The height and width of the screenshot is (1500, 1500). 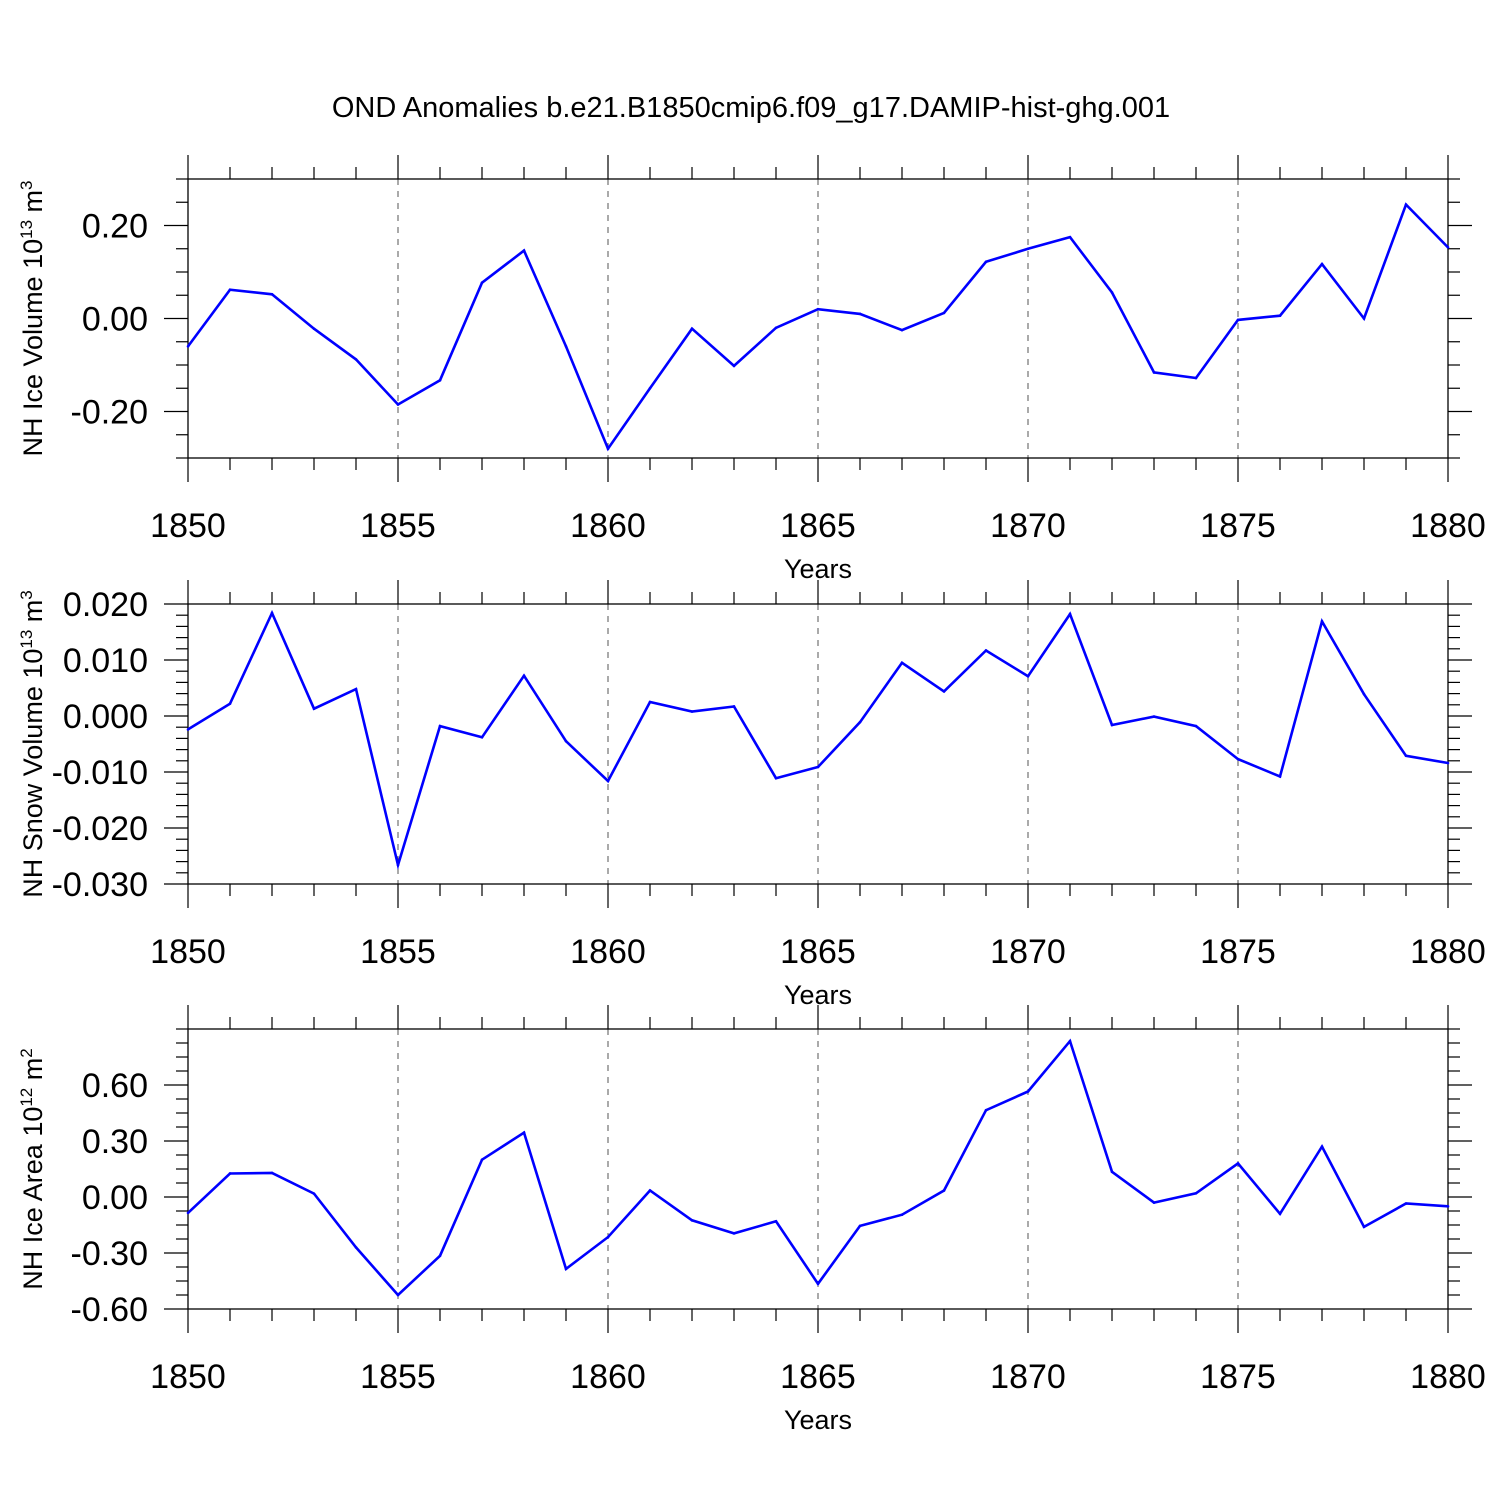 I want to click on y-tick-label: 0.60, so click(x=115, y=1086).